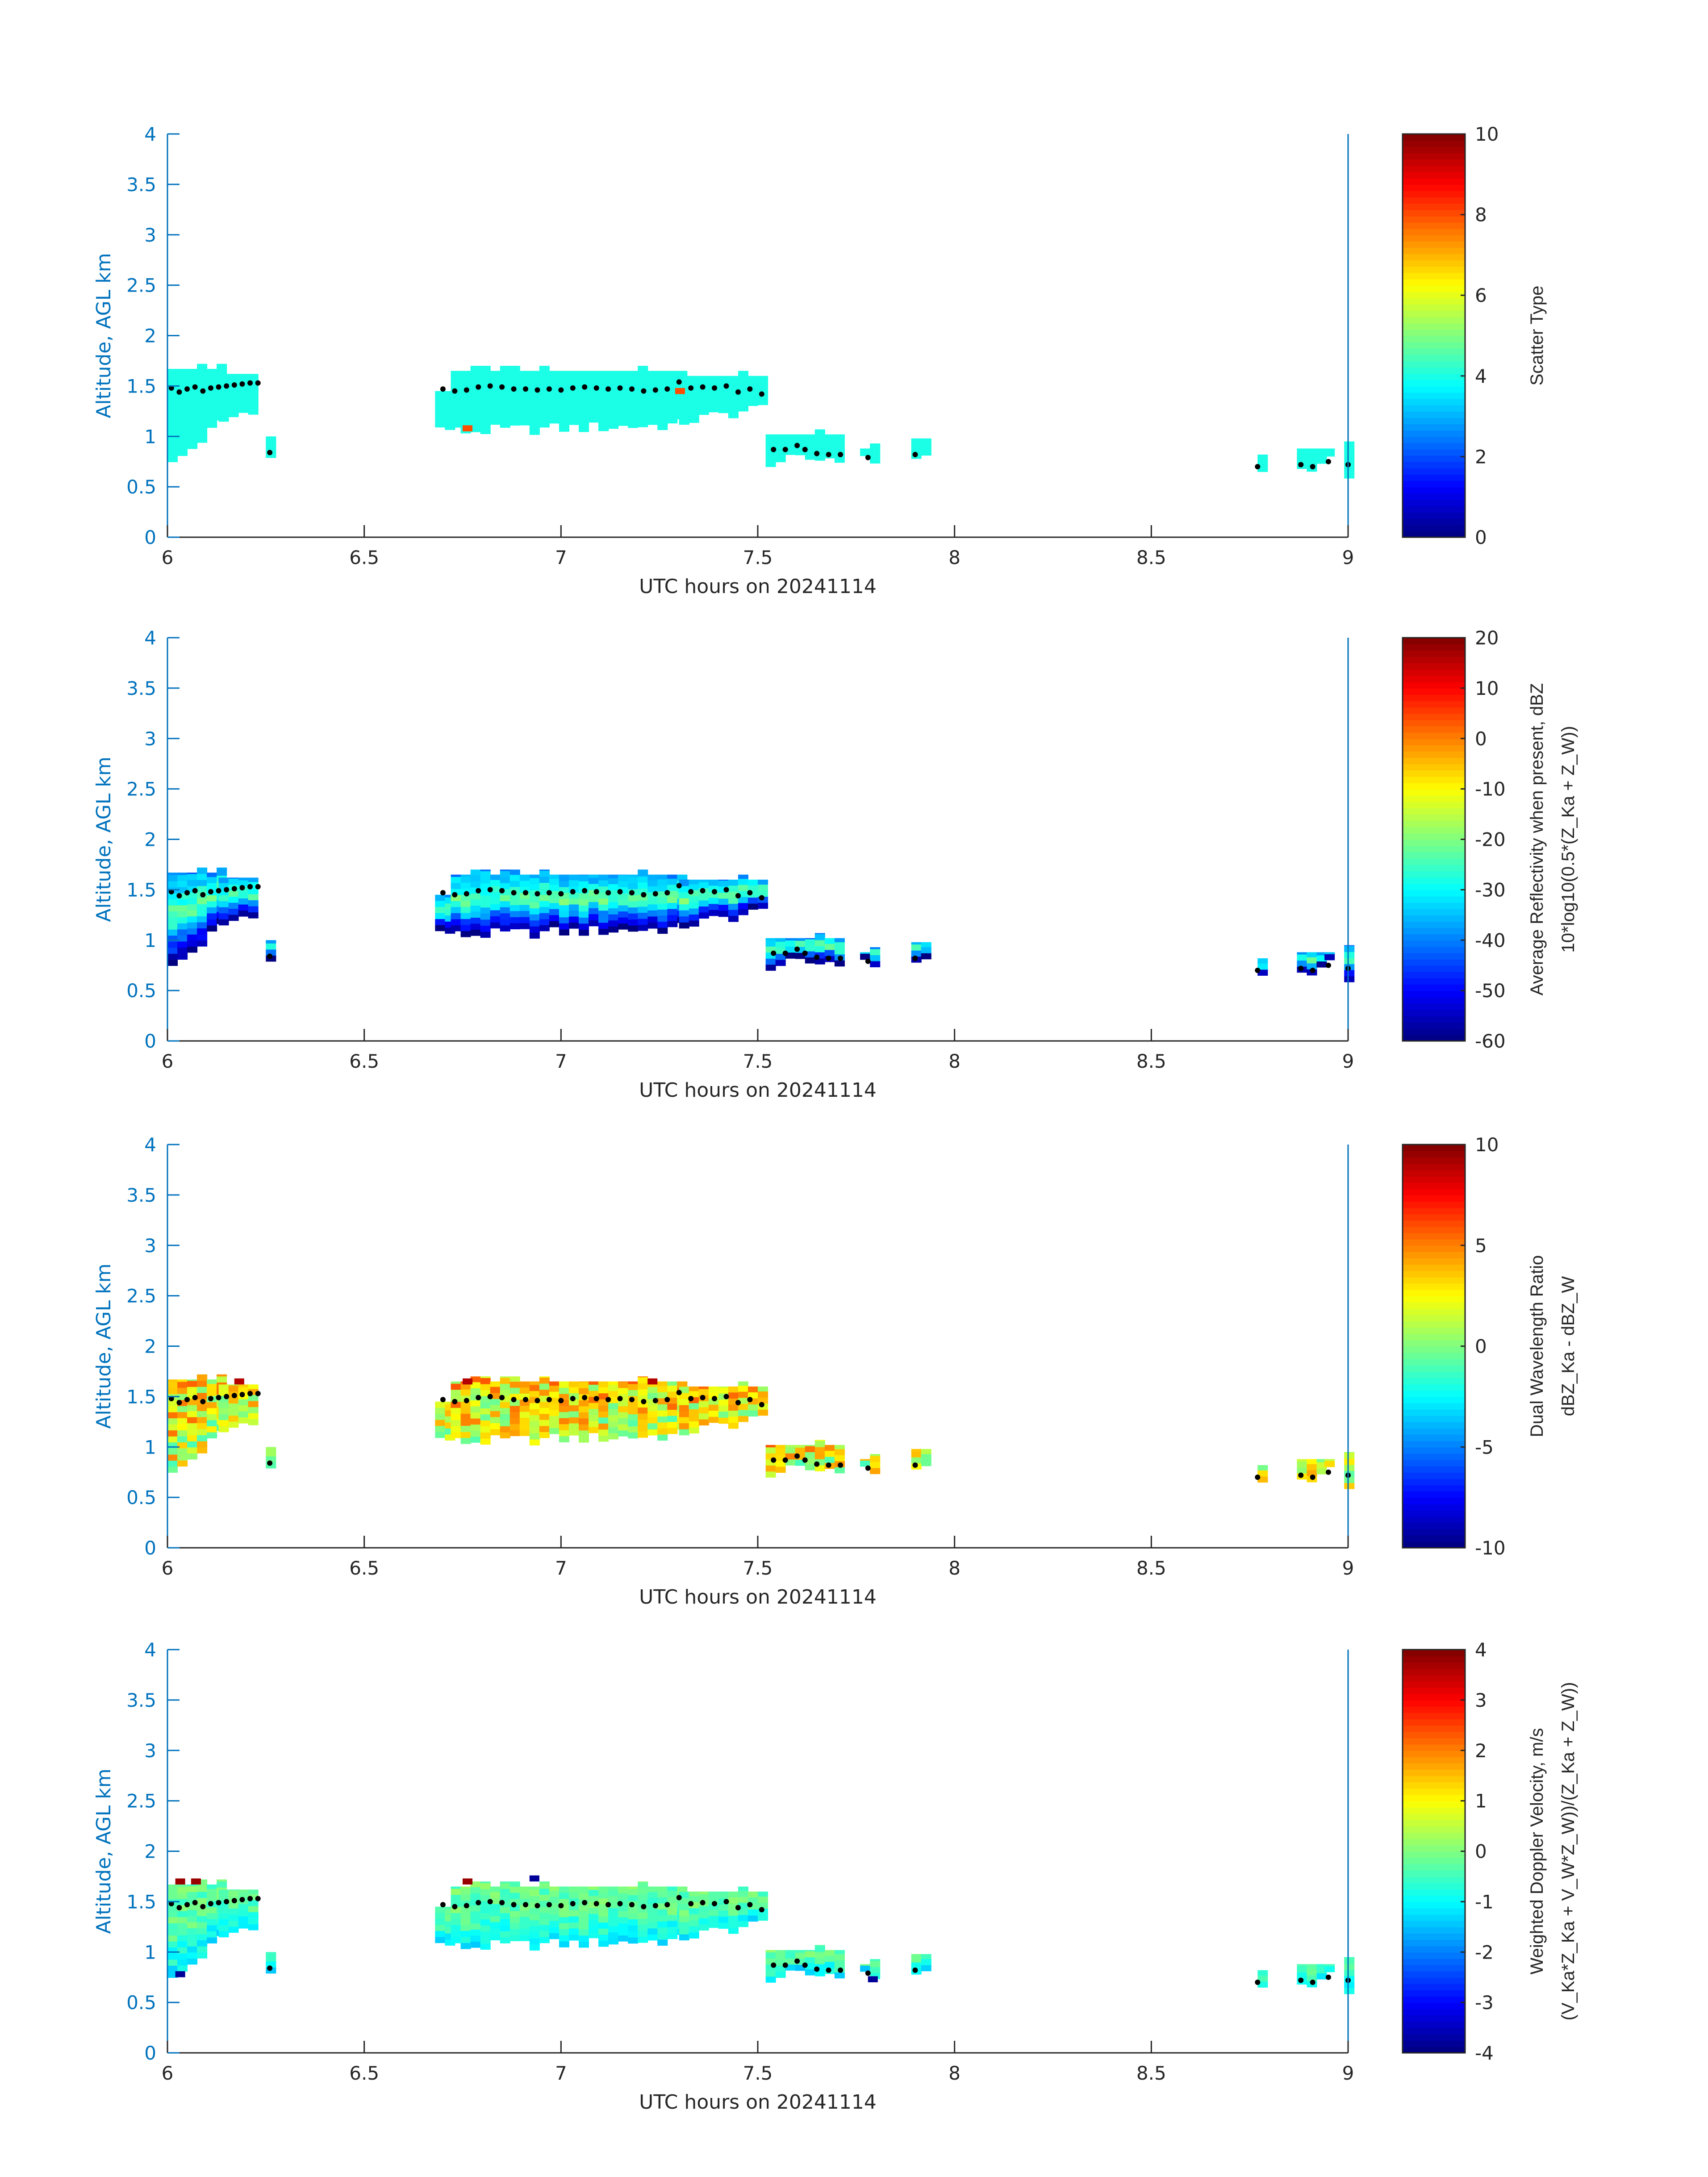 The height and width of the screenshot is (2177, 1708). I want to click on colorbar-tick-label: 6, so click(1481, 295).